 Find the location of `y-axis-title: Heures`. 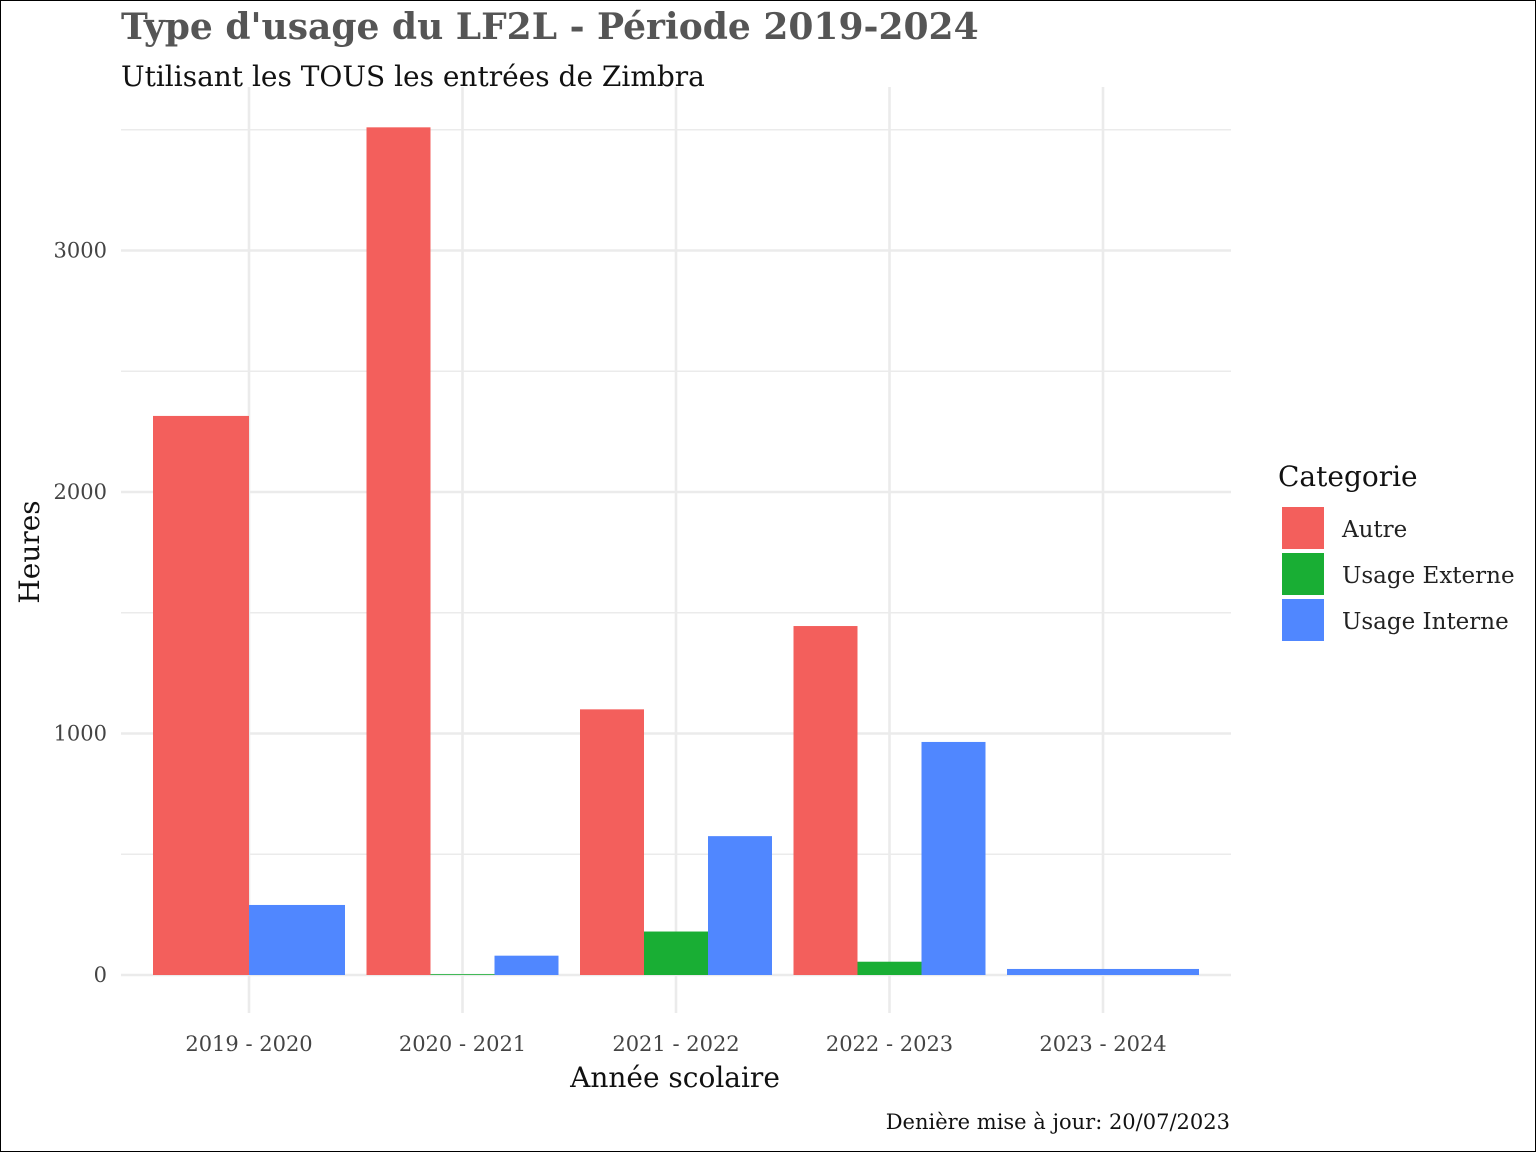

y-axis-title: Heures is located at coordinates (29, 551).